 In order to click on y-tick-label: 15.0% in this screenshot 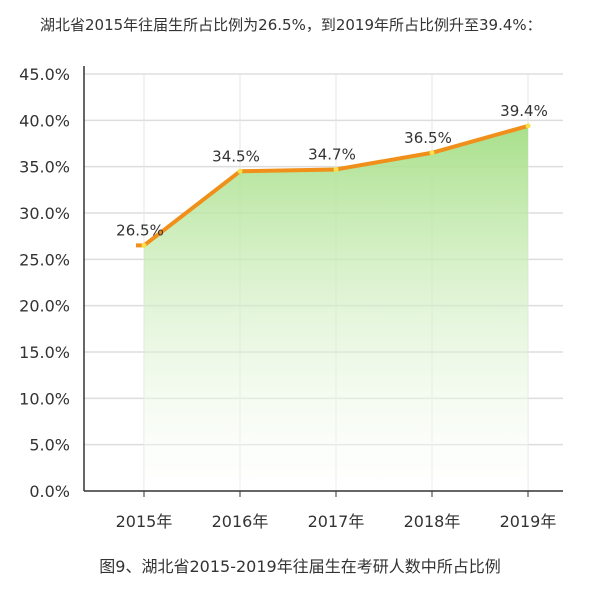, I will do `click(44, 352)`.